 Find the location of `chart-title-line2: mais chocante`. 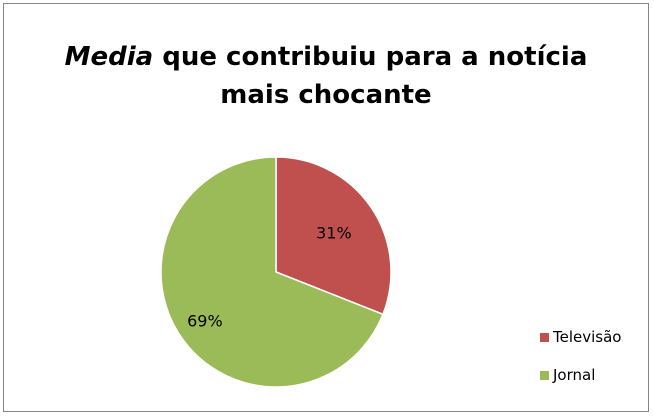

chart-title-line2: mais chocante is located at coordinates (326, 95).